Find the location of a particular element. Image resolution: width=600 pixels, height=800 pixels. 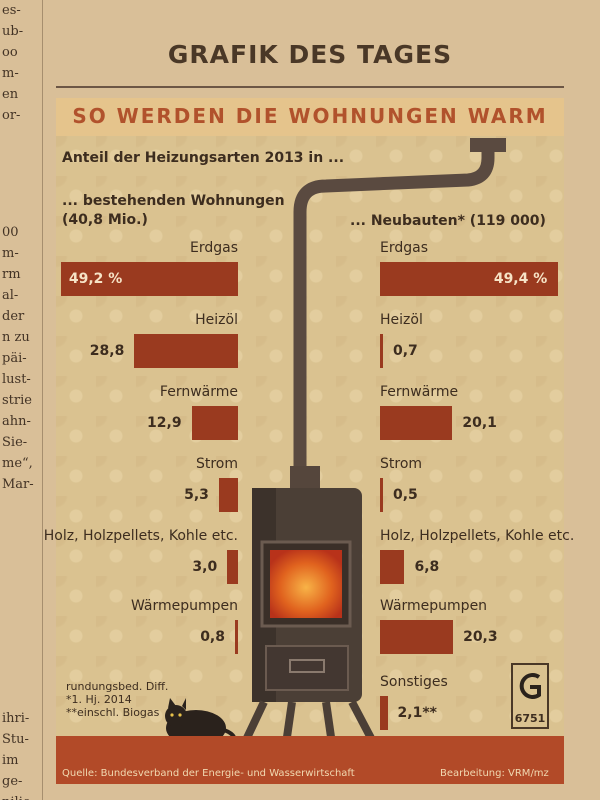

footnote-1: rundungsbed. Diff. is located at coordinates (117, 686).